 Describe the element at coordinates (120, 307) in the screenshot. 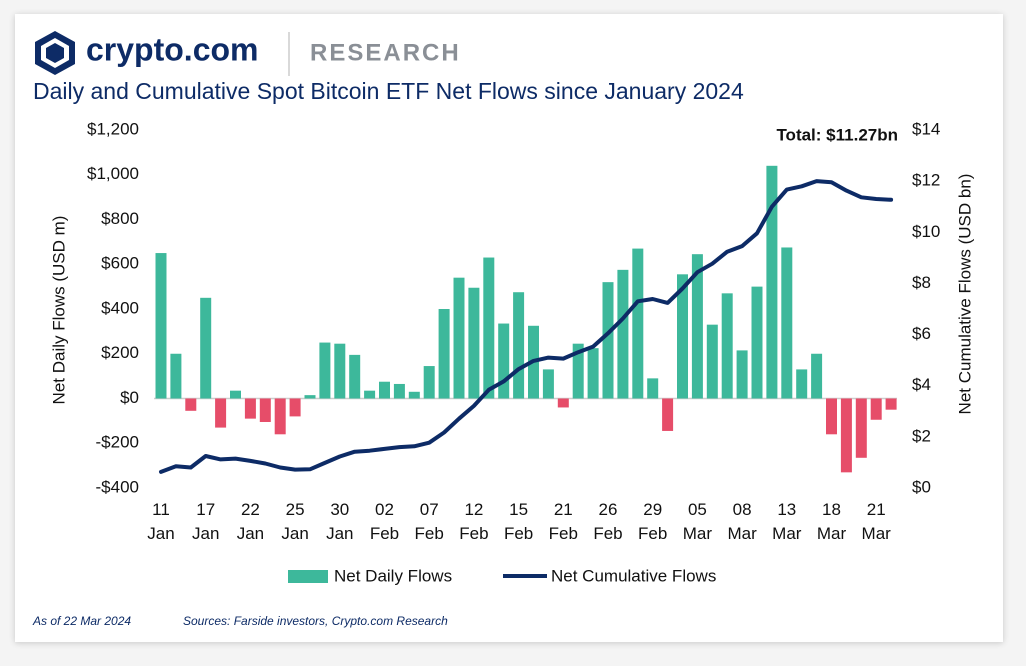

I see `y-tick-label: $400` at that location.